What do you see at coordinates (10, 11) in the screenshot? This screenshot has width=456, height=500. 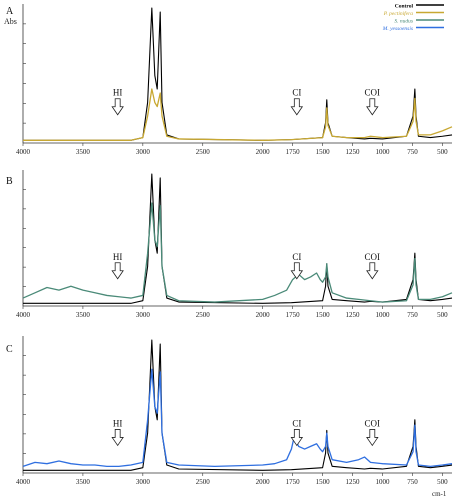 I see `panel-letter: A` at bounding box center [10, 11].